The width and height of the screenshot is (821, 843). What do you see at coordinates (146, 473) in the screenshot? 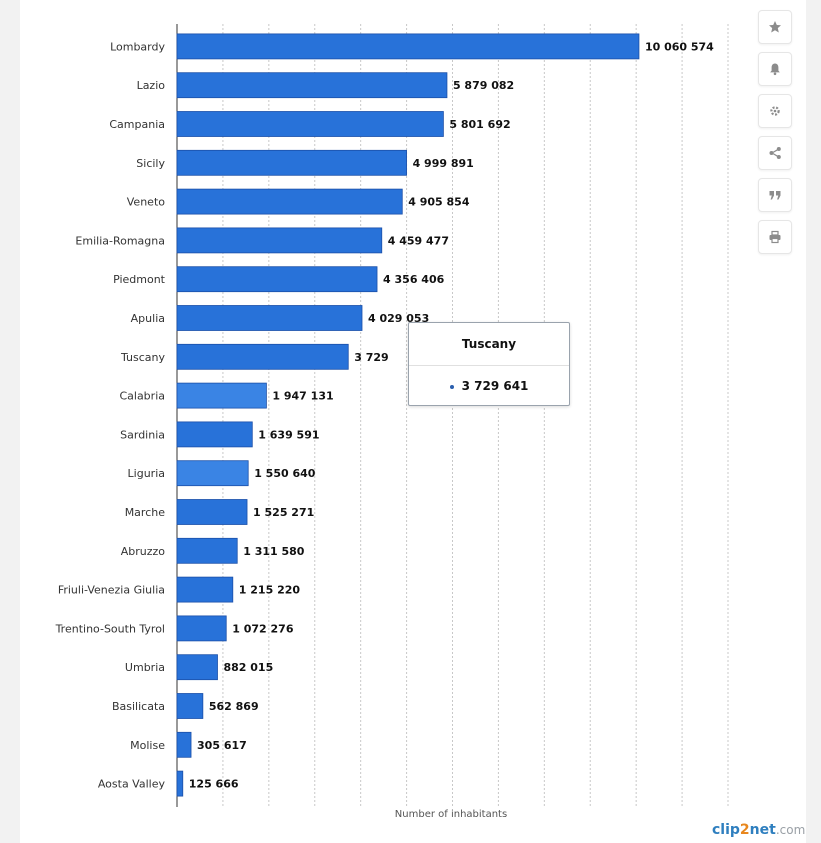
I see `category-label-liguria: Liguria` at bounding box center [146, 473].